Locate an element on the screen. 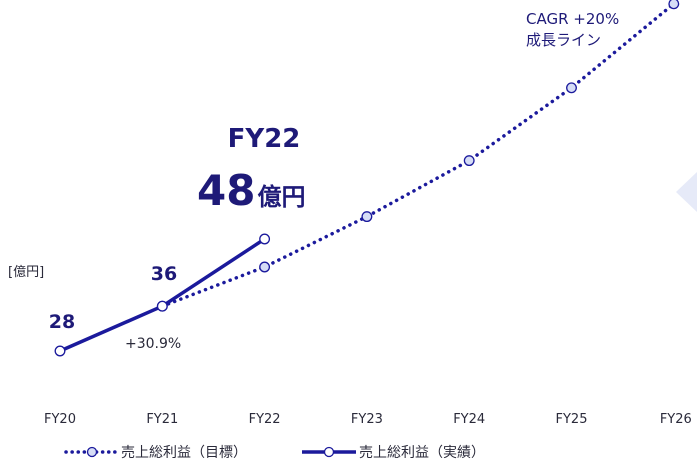 The width and height of the screenshot is (697, 466). data-label-fy20: 28 is located at coordinates (62, 322).